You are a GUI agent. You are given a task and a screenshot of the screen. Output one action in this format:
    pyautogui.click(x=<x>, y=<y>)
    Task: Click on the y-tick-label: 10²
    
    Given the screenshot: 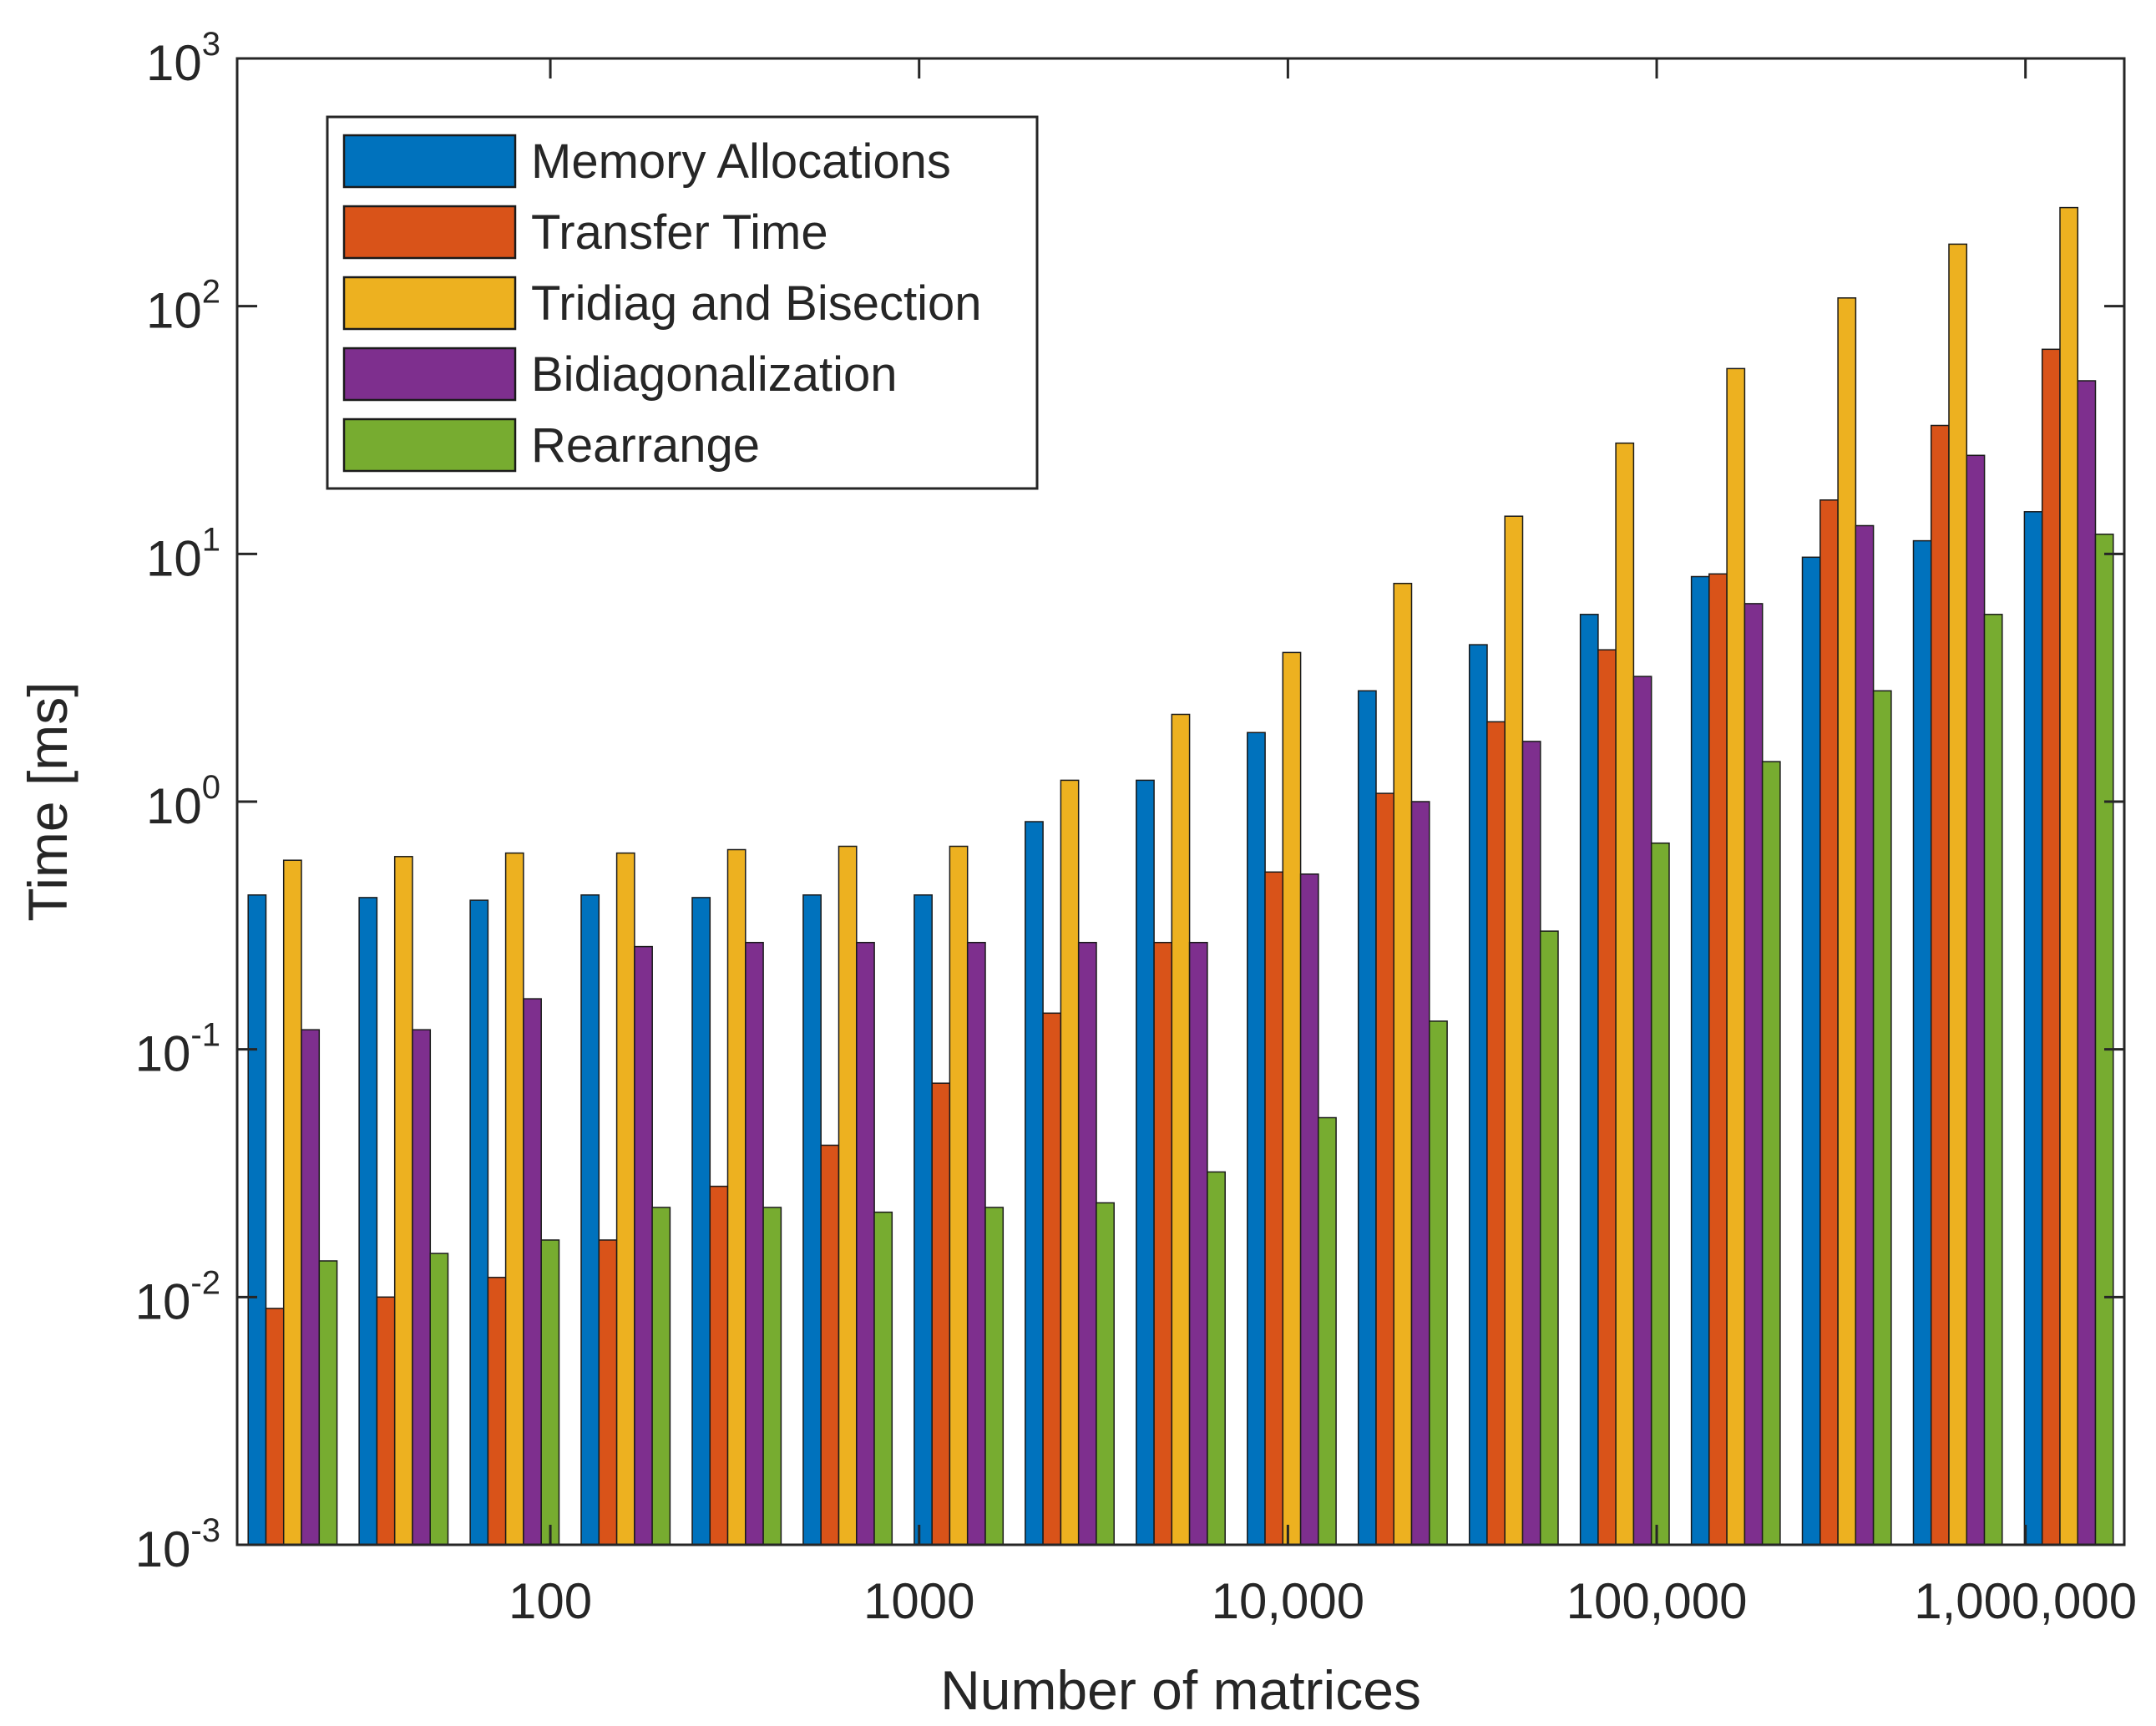 What is the action you would take?
    pyautogui.click(x=183, y=306)
    